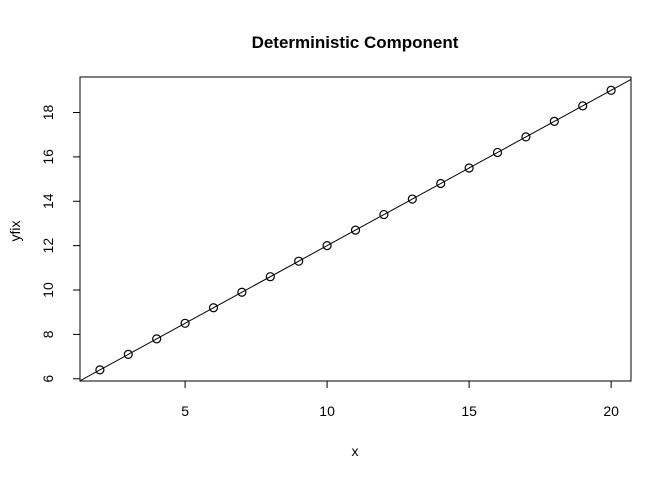  What do you see at coordinates (327, 411) in the screenshot?
I see `x-tick-label: 10` at bounding box center [327, 411].